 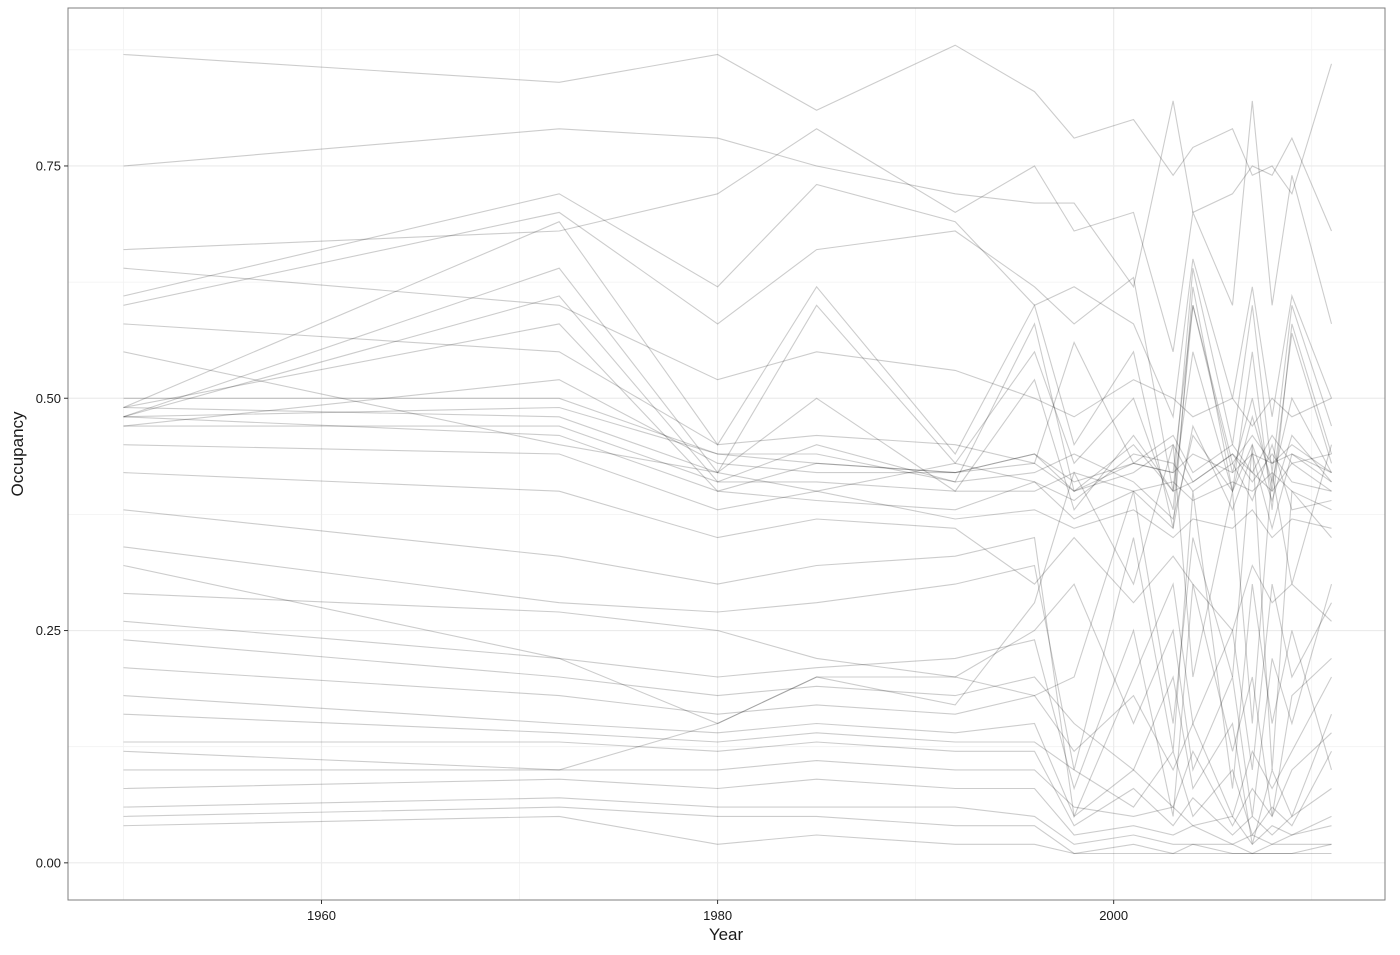 I want to click on x-axis: 1960 1980 2000, so click(x=717, y=911).